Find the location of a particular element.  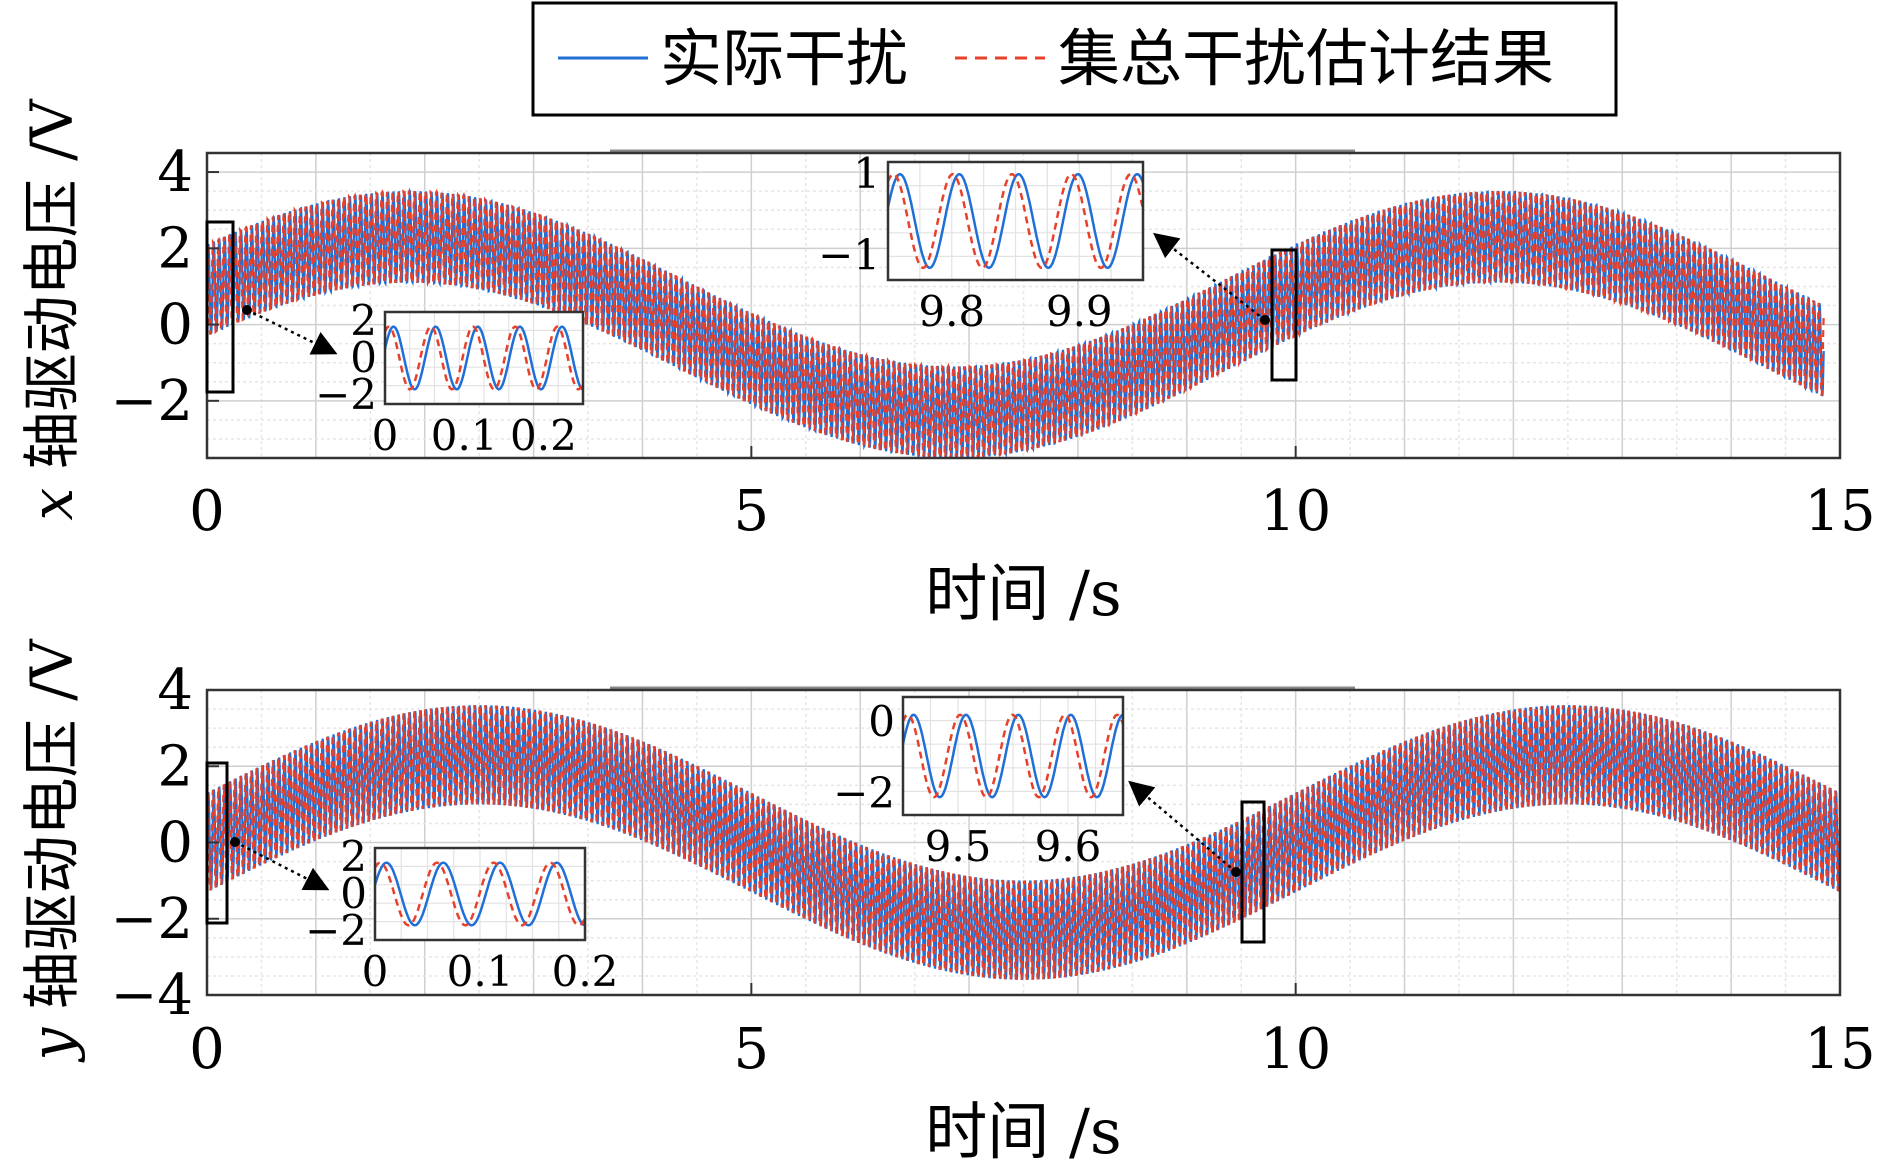

legend-box is located at coordinates (1074, 59).